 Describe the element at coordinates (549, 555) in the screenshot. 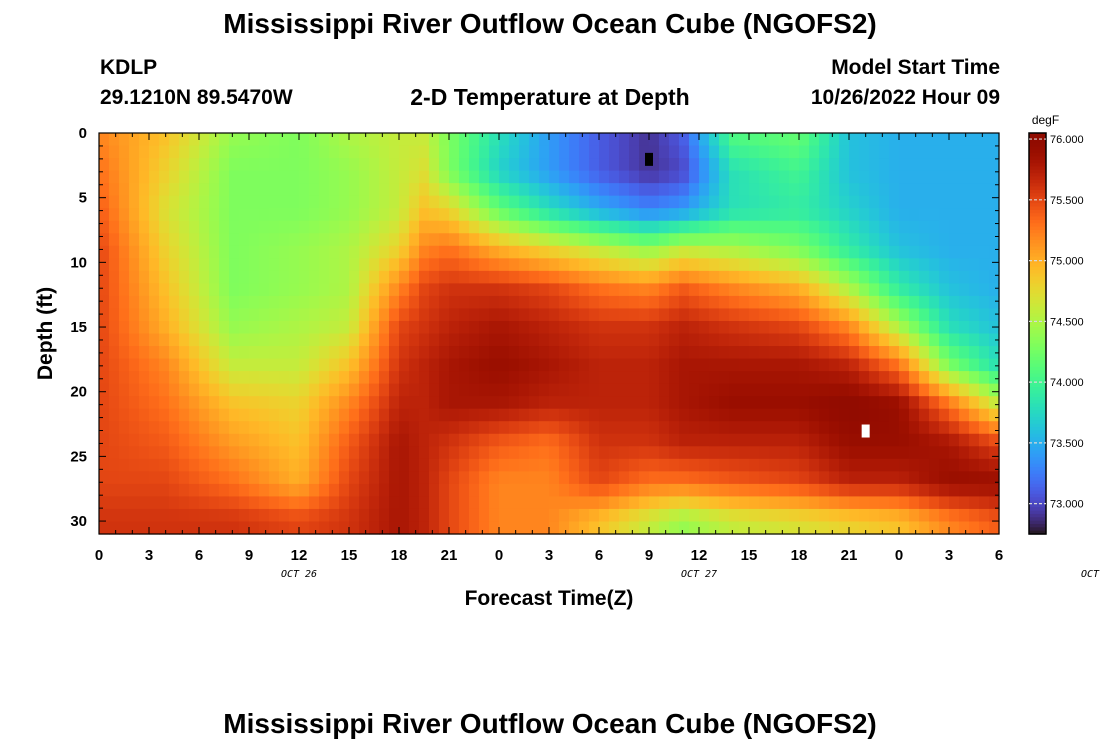

I see `x-tick-label: 3` at that location.